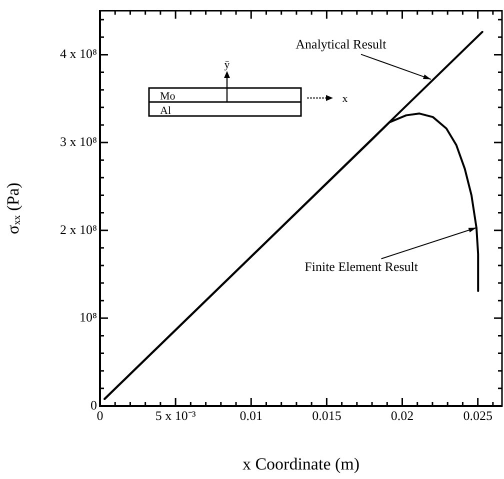 The height and width of the screenshot is (479, 504). I want to click on annotation: Analytical Result, so click(341, 44).